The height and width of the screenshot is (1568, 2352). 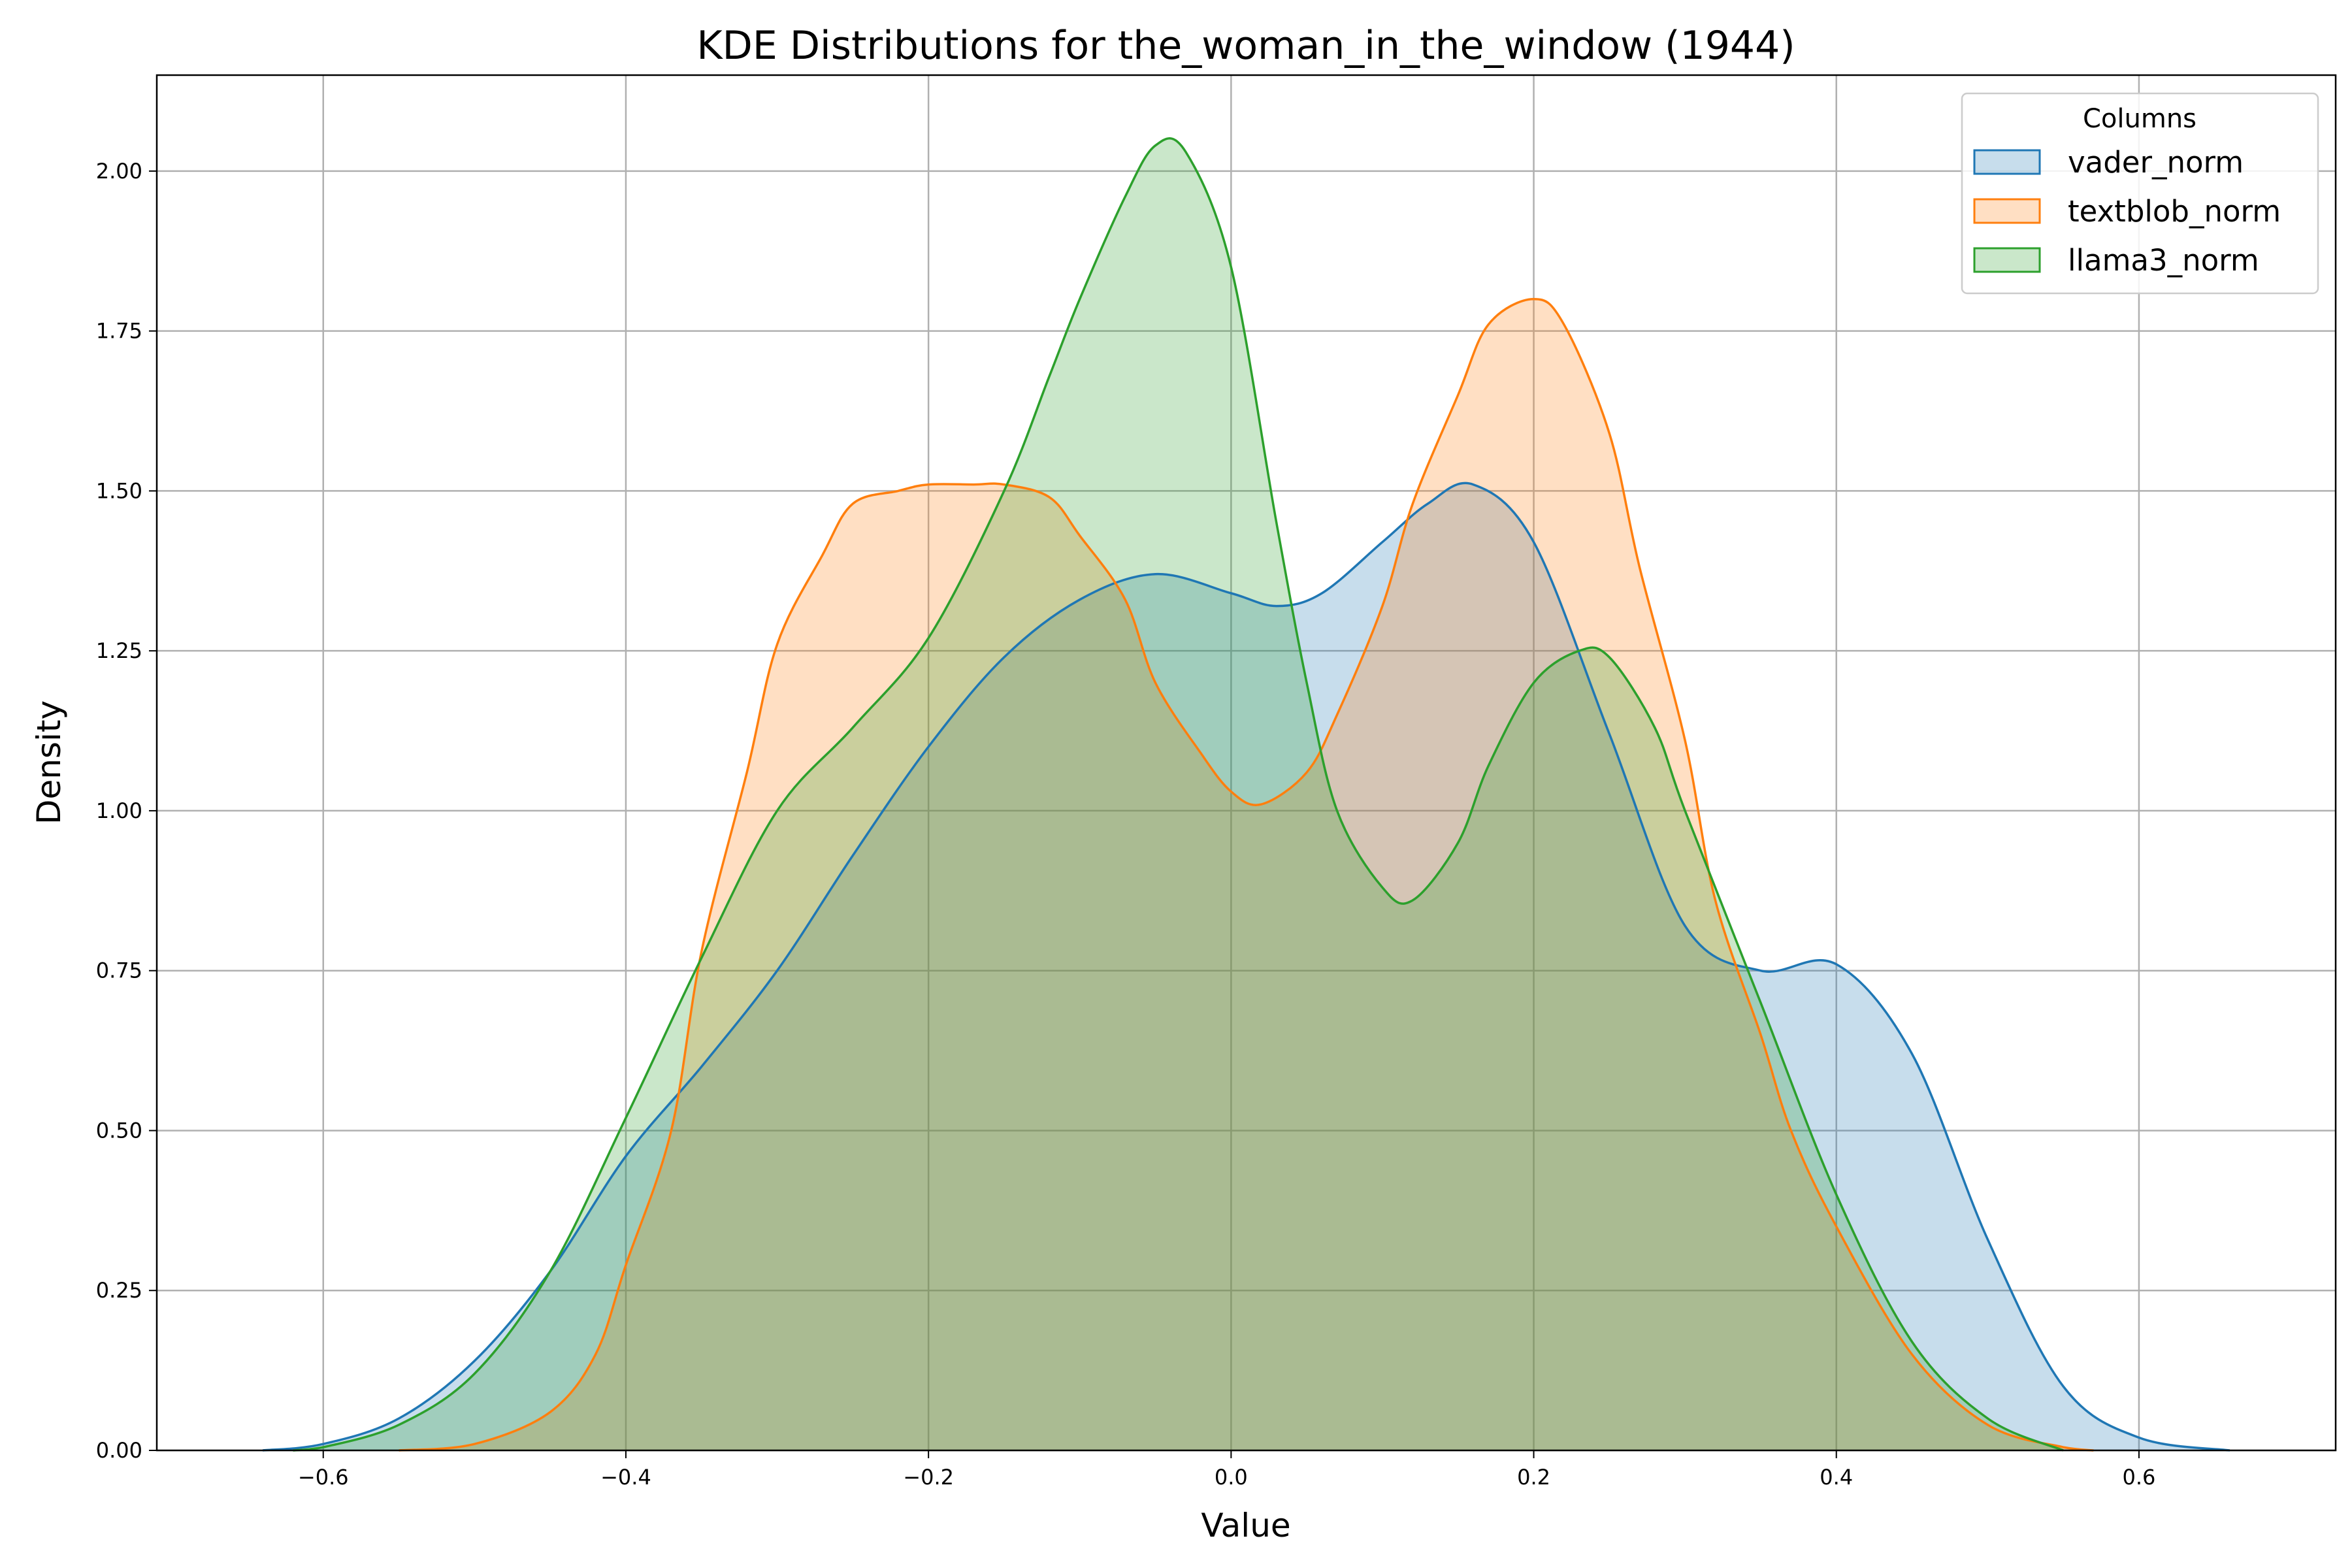 What do you see at coordinates (1231, 1477) in the screenshot?
I see `x-tick-label: 0.0` at bounding box center [1231, 1477].